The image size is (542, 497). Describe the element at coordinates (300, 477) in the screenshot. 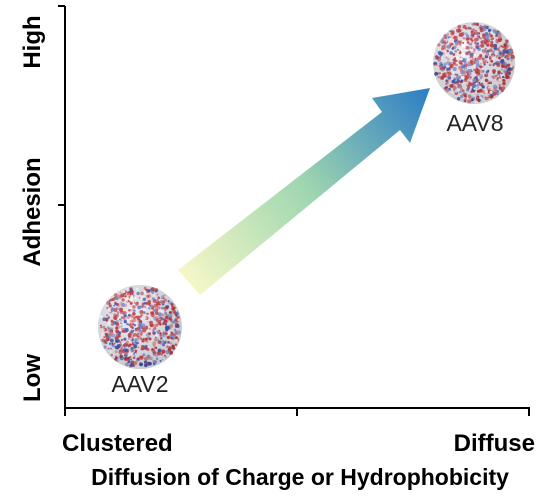

I see `x-axis-title: Diffusion of Charge or Hydrophobicity` at that location.